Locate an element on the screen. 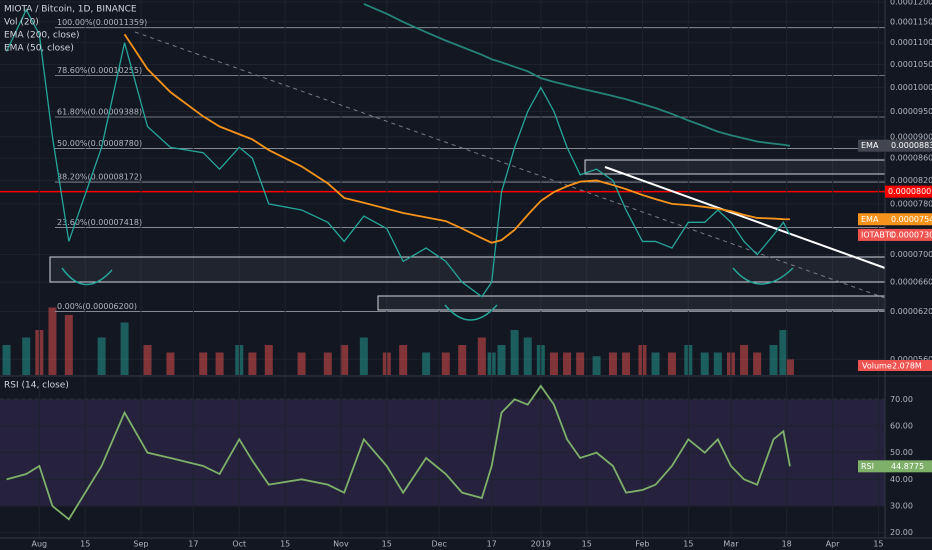 This screenshot has height=550, width=932. axis-tag-value: 0.00008007 is located at coordinates (910, 191).